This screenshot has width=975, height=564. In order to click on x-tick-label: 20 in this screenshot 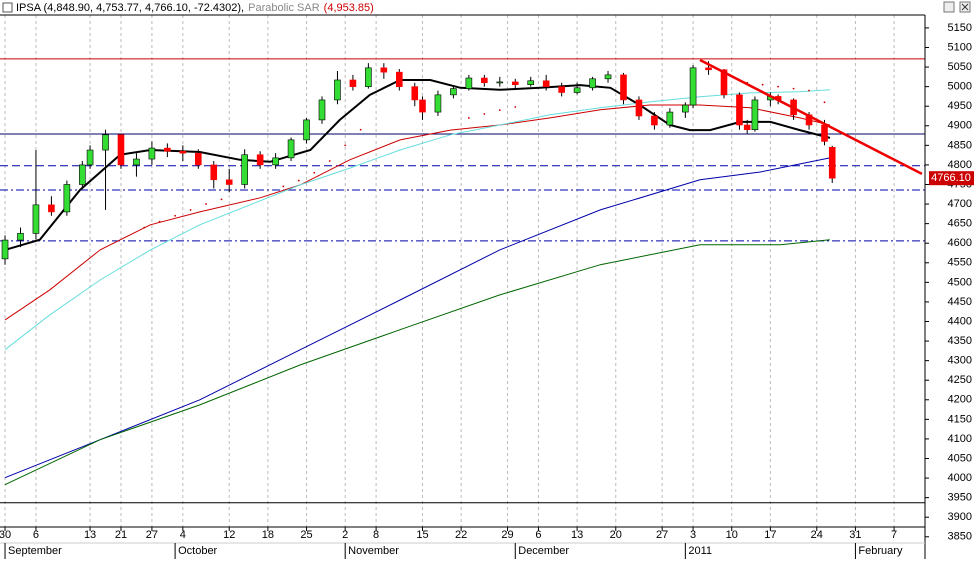, I will do `click(616, 535)`.